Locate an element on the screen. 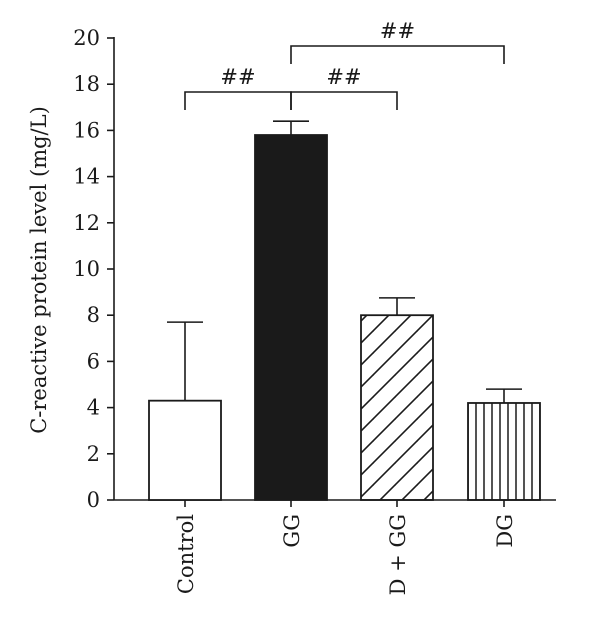 The height and width of the screenshot is (638, 600). y-tick-label: 6 is located at coordinates (93, 361).